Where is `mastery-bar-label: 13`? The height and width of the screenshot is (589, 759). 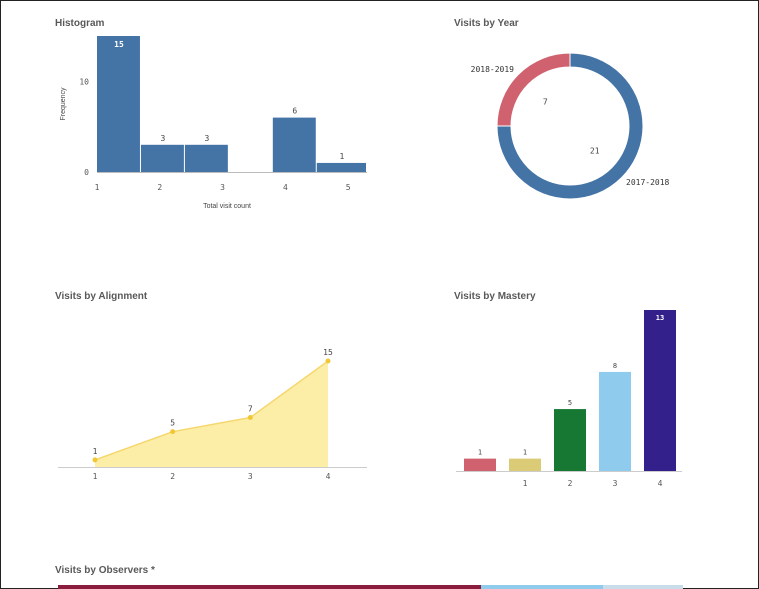 mastery-bar-label: 13 is located at coordinates (660, 318).